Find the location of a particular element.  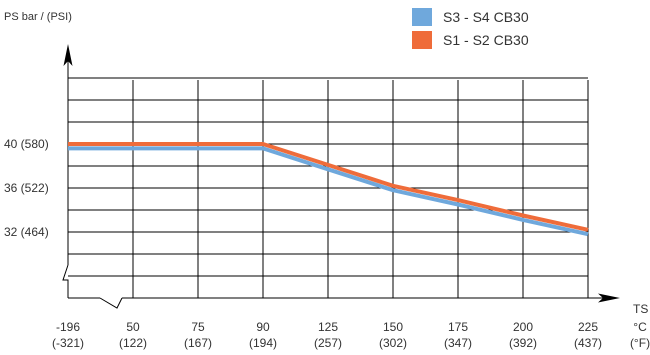

x-unit-celsius: °C is located at coordinates (640, 327).